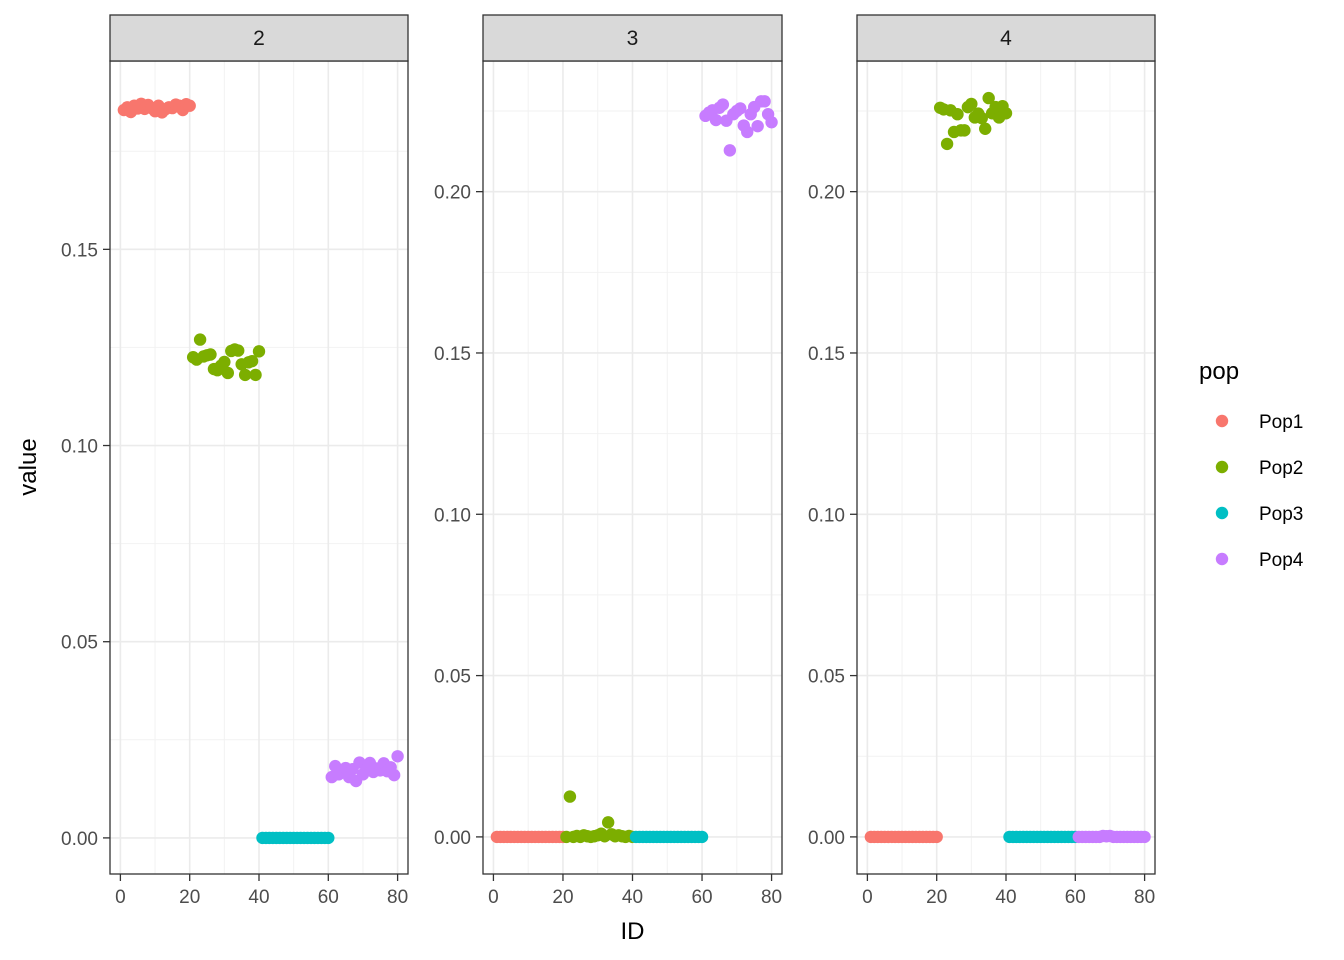 This screenshot has width=1344, height=960. Describe the element at coordinates (1222, 421) in the screenshot. I see `legend-key-pop1` at that location.